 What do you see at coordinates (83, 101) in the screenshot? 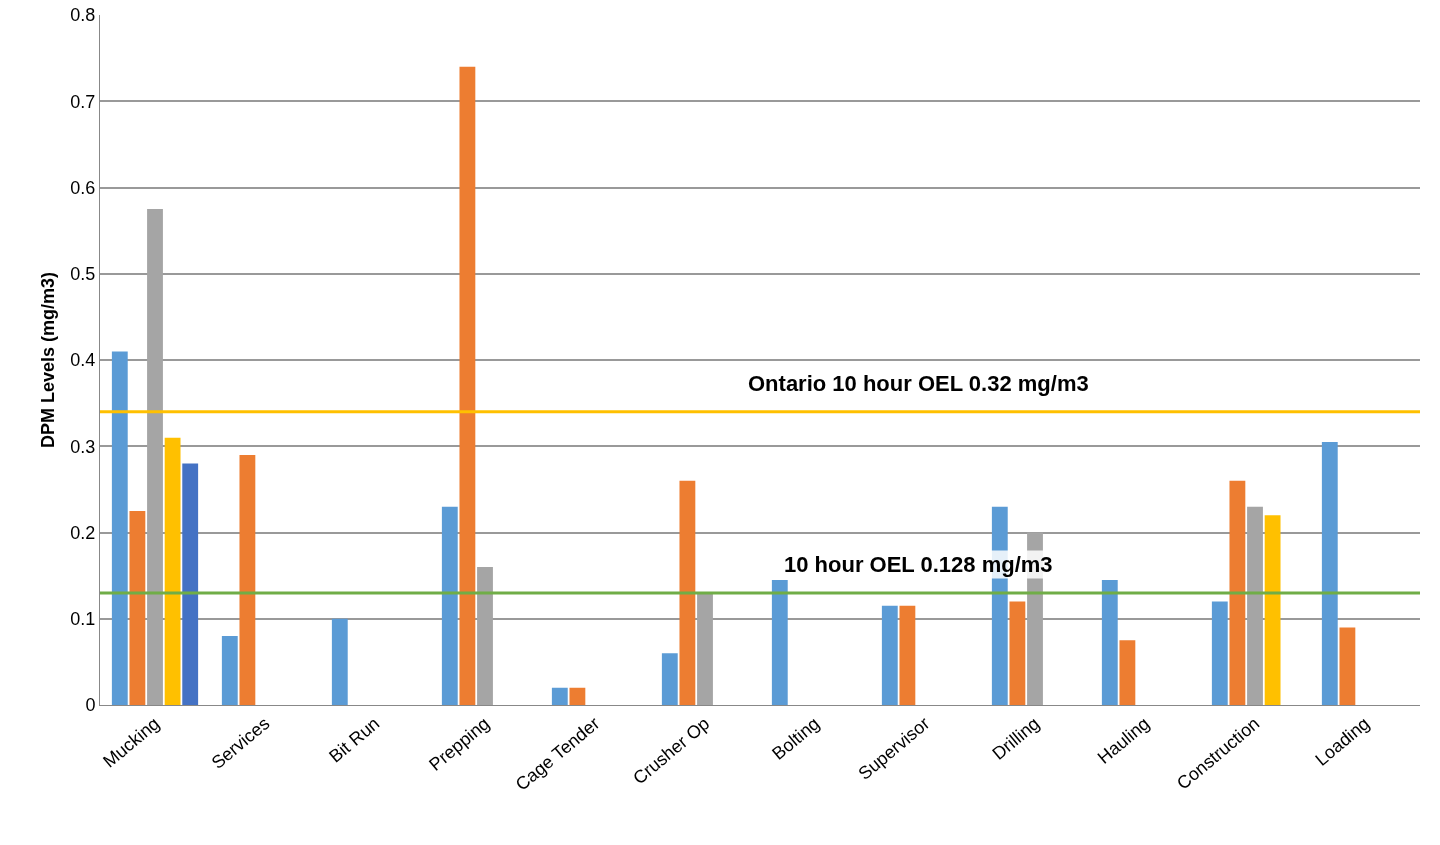
I see `y-tick-label: 0.7` at bounding box center [83, 101].